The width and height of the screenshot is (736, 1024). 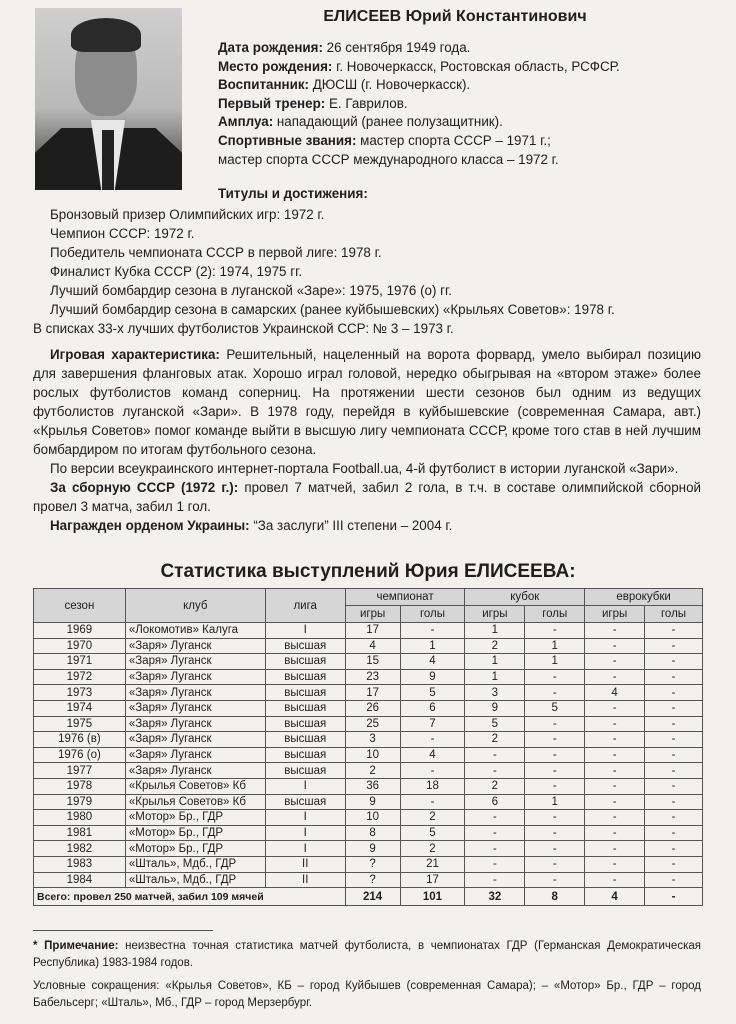 I want to click on table-cell: 21, so click(x=432, y=864).